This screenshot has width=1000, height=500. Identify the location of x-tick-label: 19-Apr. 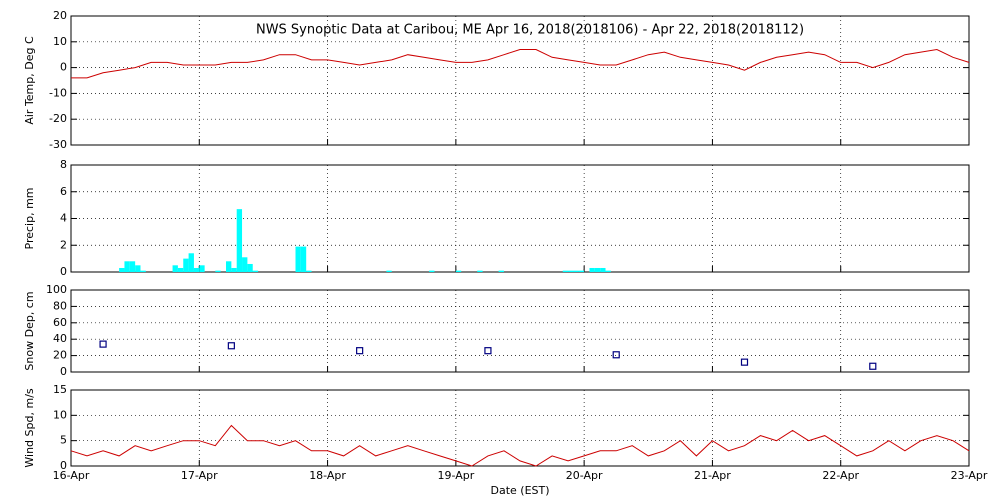
(455, 475).